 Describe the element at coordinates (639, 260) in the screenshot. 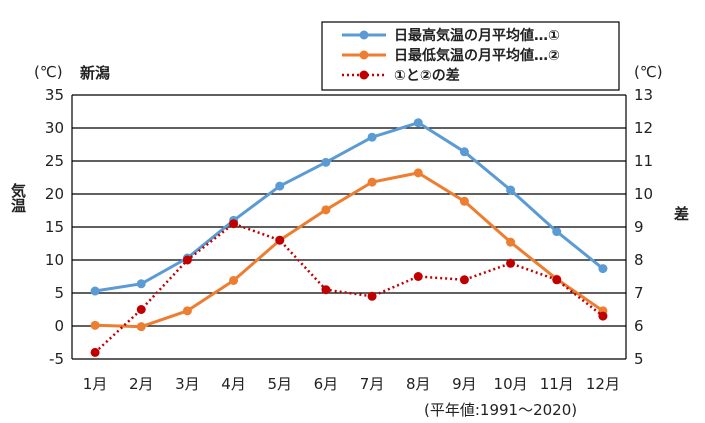

I see `right-tick-label: 8` at that location.